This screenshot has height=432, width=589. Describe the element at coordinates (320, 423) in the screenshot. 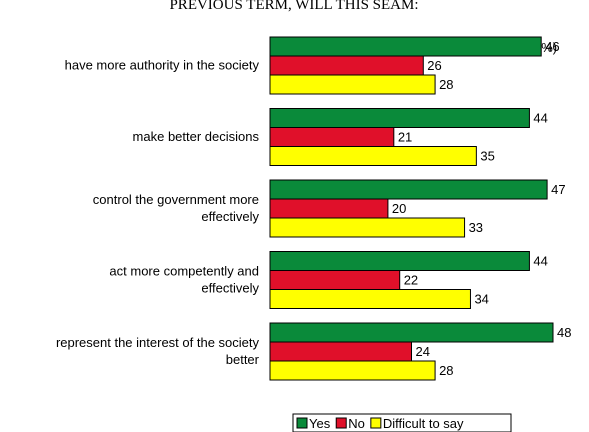

I see `legend-label: Yes` at that location.